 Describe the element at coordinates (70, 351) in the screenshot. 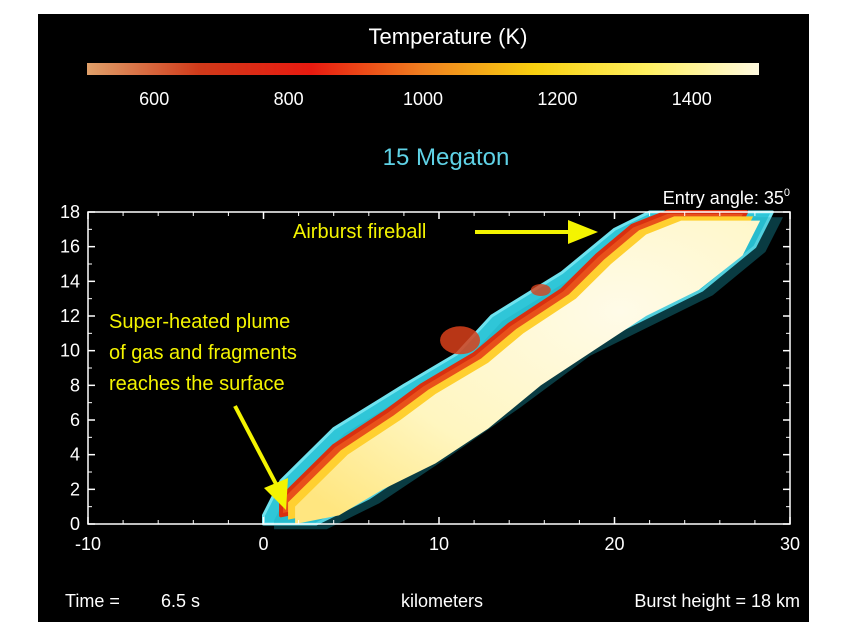

I see `y-tick-label: 10` at that location.